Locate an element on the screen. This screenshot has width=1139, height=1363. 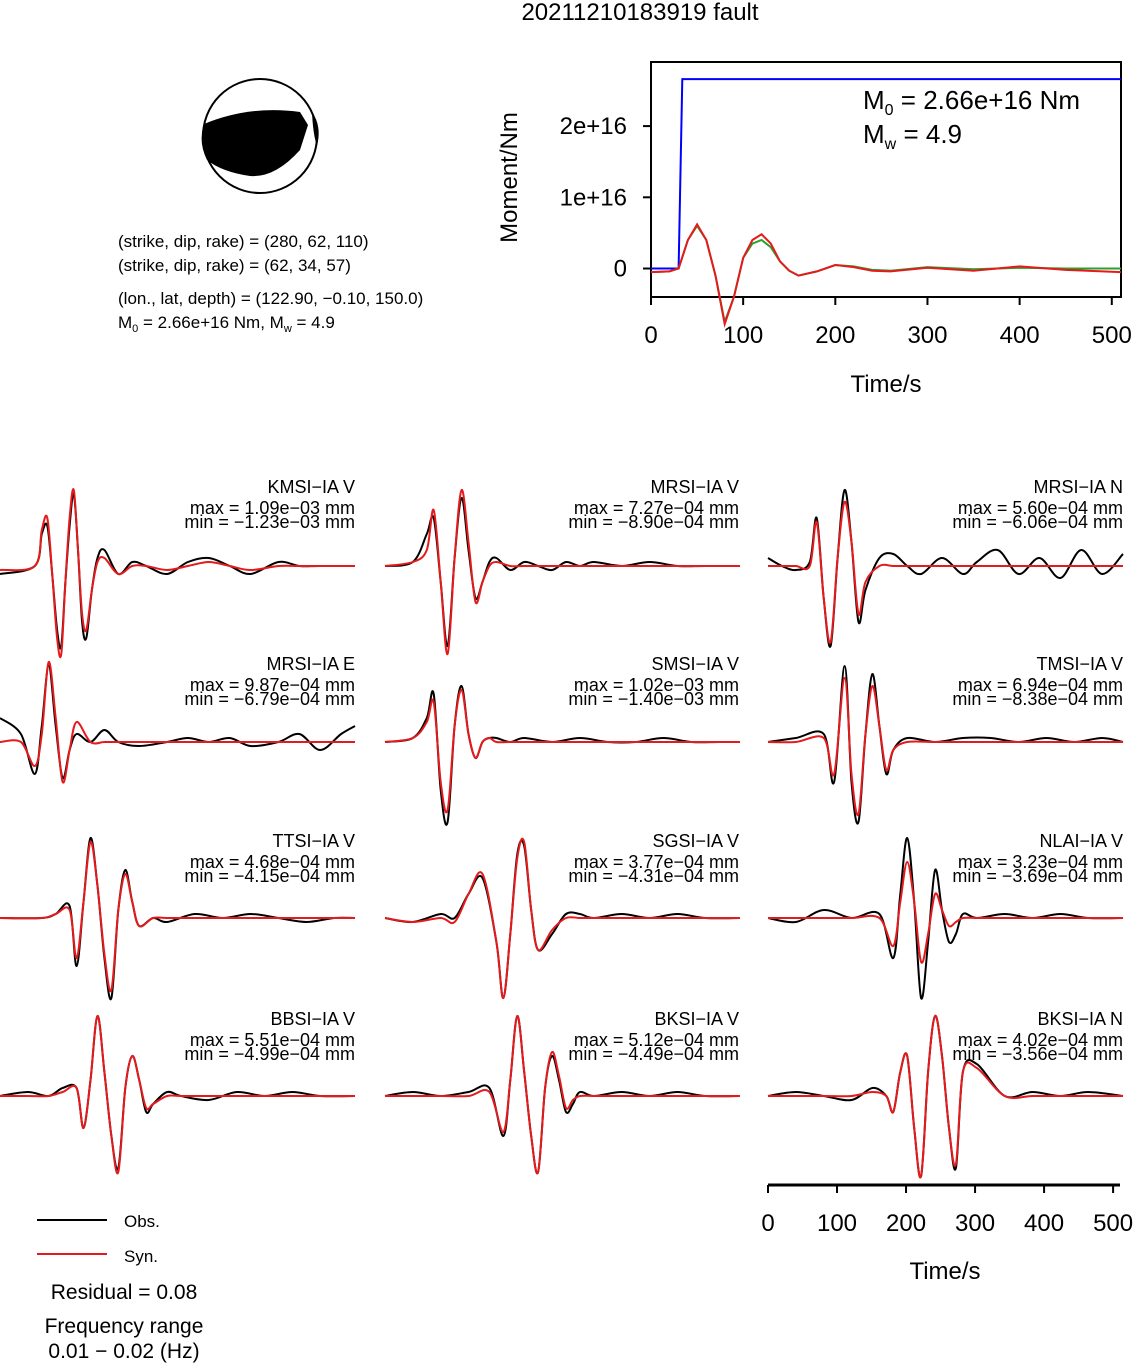
max-amplitude-label: max = 5.12e−04 mm is located at coordinates (656, 1040).